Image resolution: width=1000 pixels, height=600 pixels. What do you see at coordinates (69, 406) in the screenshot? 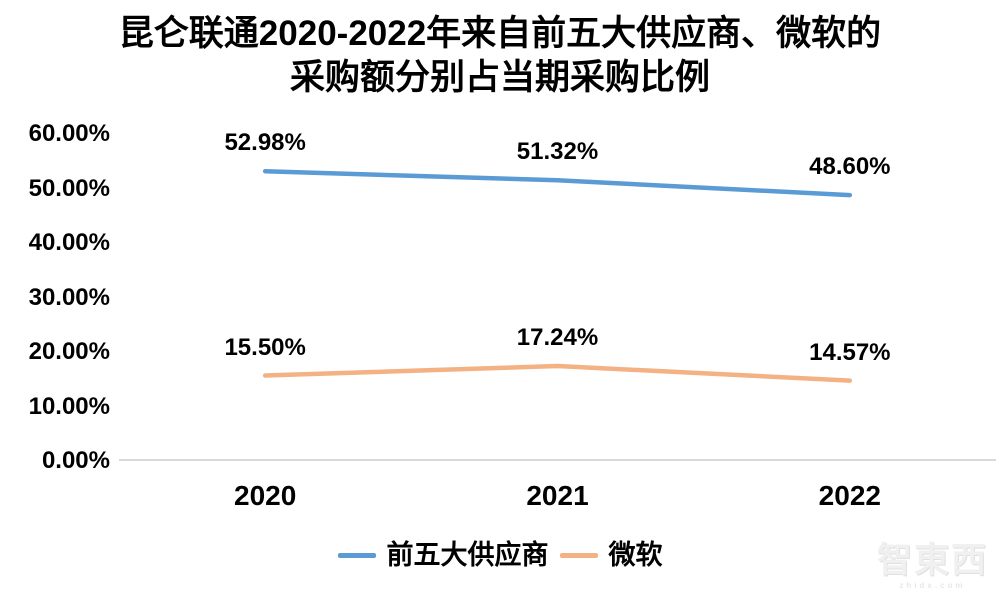
I see `y-tick-label: 10.00%` at bounding box center [69, 406].